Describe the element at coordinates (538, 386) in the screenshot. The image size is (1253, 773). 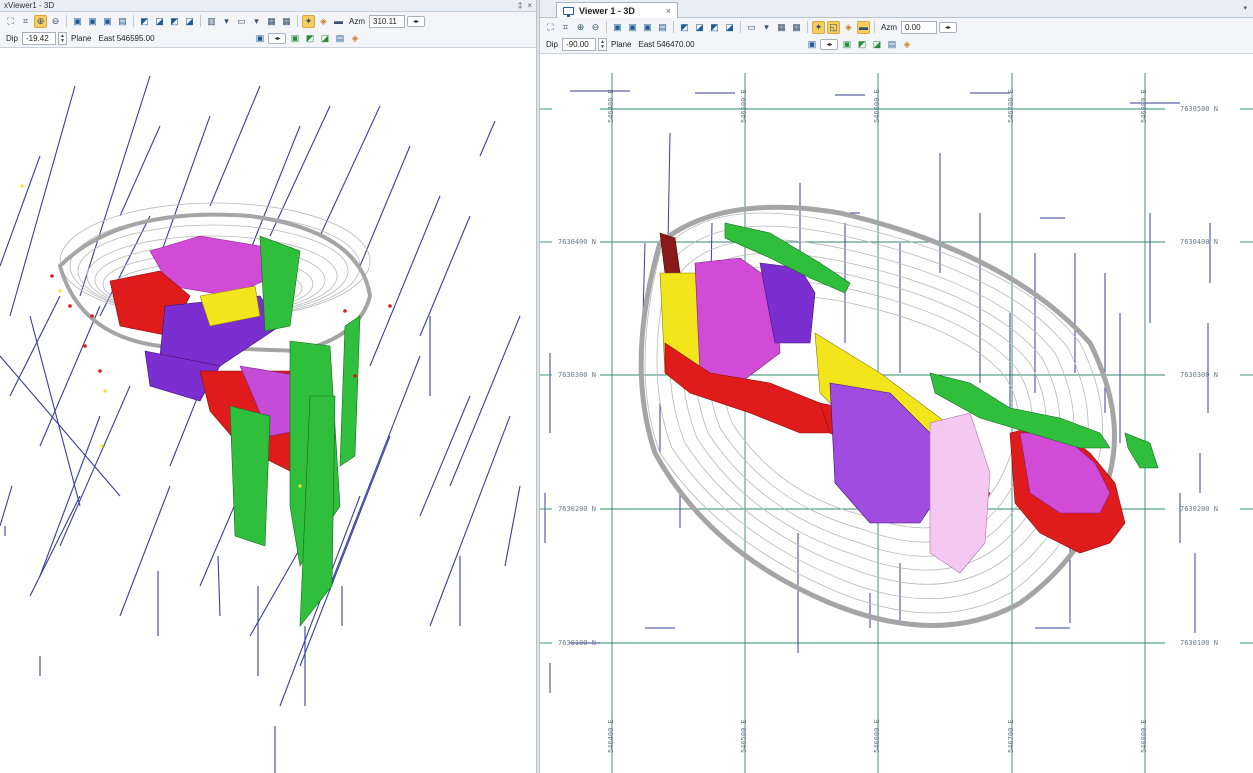
I see `pane-divider` at that location.